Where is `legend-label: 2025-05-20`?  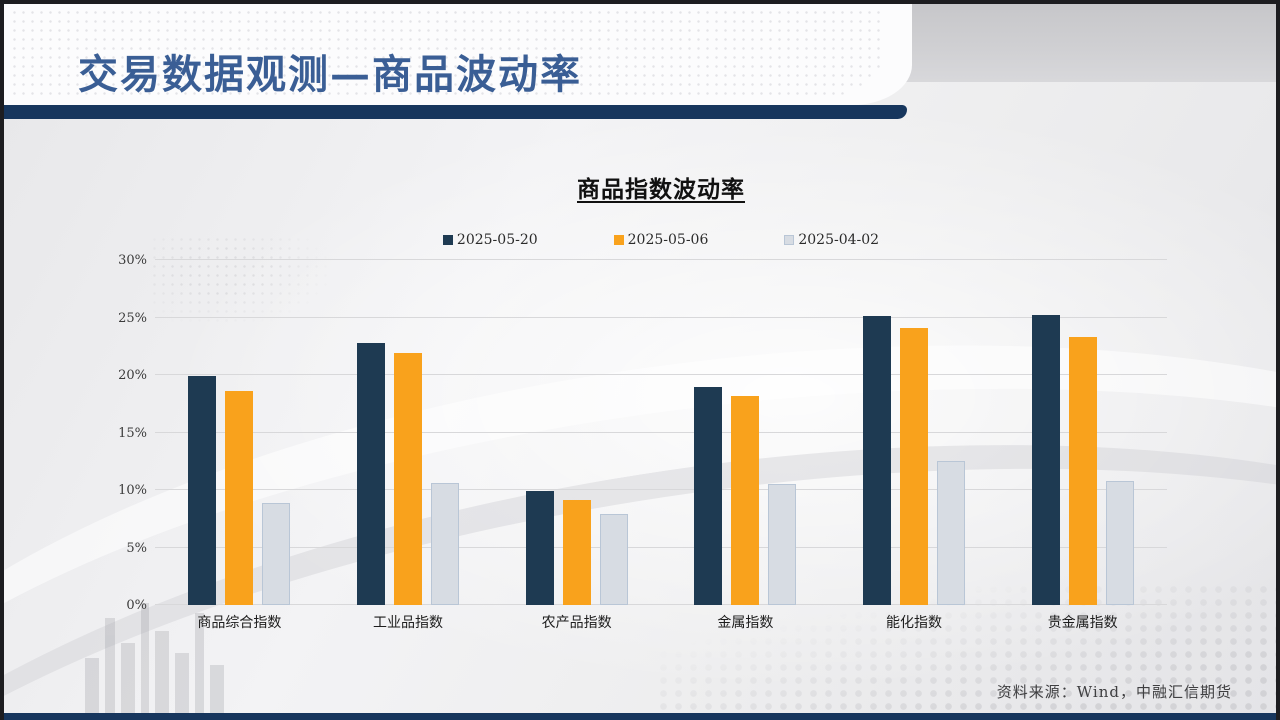 legend-label: 2025-05-20 is located at coordinates (497, 240).